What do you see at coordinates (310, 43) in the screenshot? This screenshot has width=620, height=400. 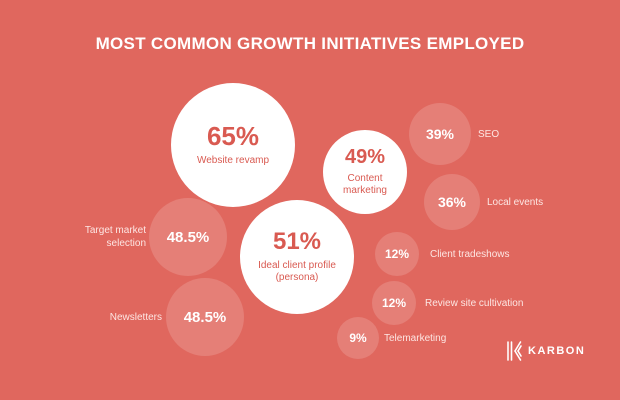 I see `chart-title: MOST COMMON GROWTH INITIATIVES EMPLOYED` at bounding box center [310, 43].